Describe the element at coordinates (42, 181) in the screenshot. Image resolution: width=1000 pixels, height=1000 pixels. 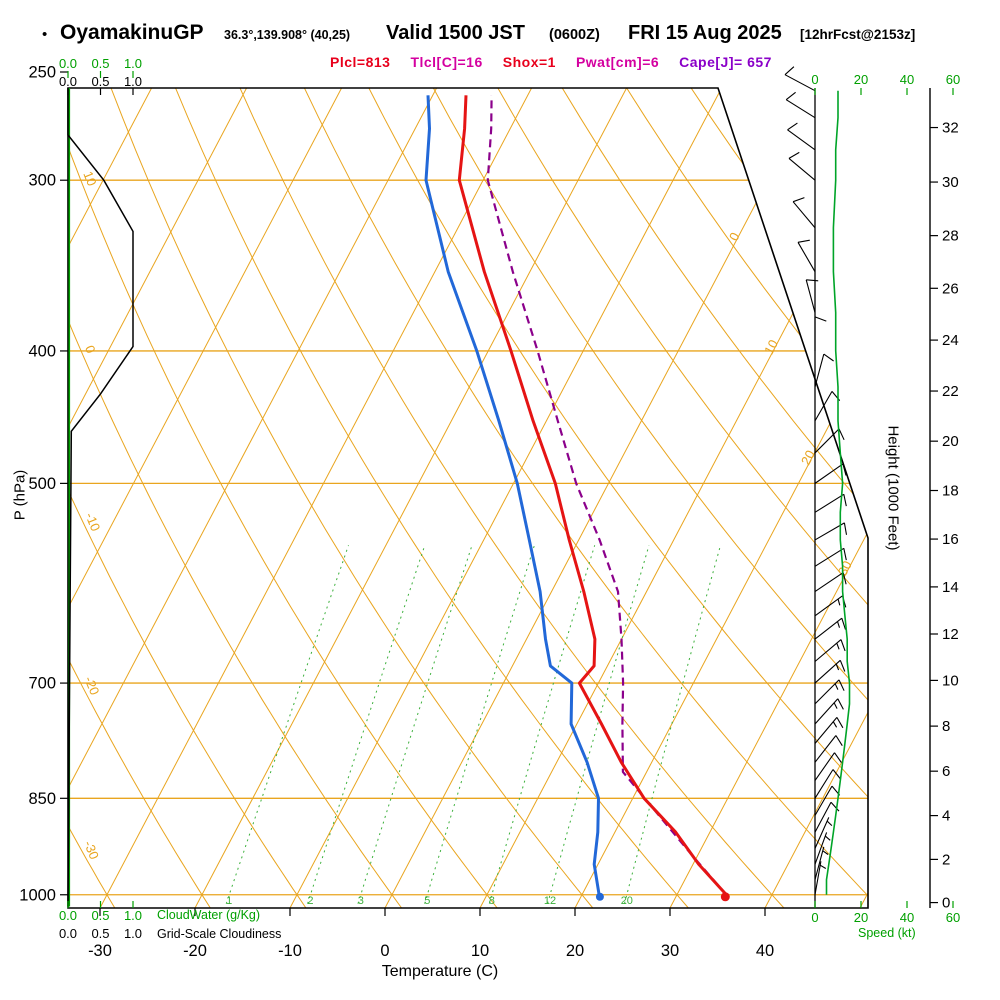
I see `svg-text: 300` at that location.